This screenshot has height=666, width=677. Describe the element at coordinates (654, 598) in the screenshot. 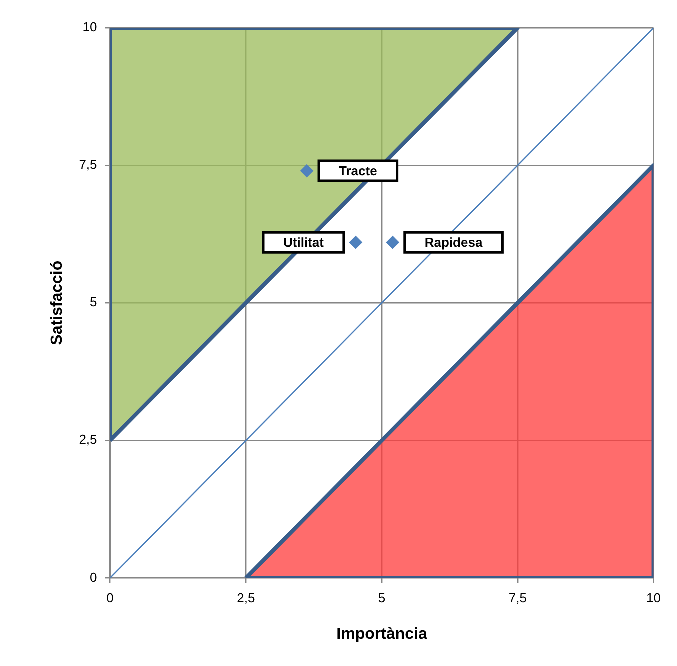

I see `x-tick-label: 10` at that location.